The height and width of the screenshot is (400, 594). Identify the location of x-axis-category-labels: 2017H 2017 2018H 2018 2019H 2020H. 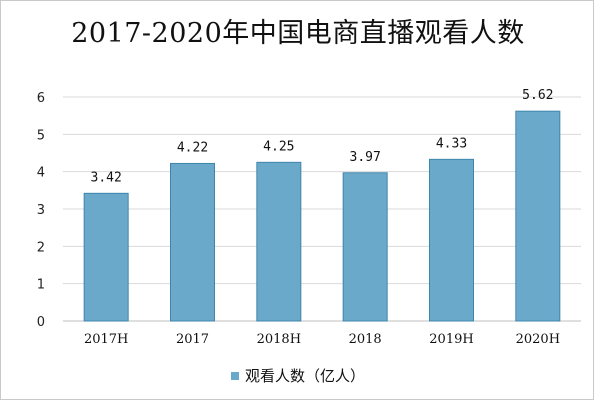
(322, 339).